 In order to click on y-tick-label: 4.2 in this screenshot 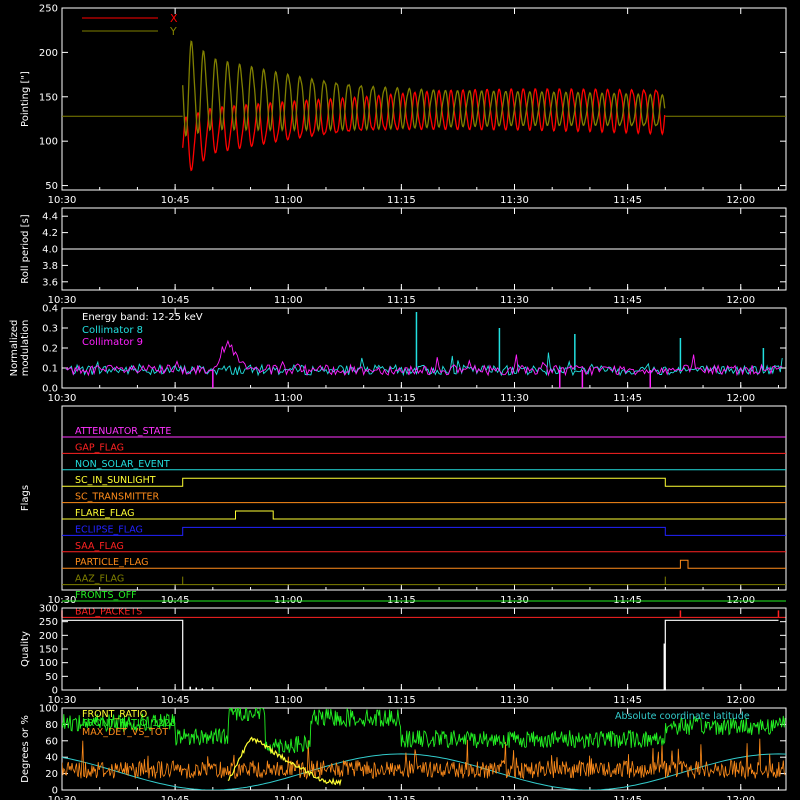, I will do `click(50, 233)`.